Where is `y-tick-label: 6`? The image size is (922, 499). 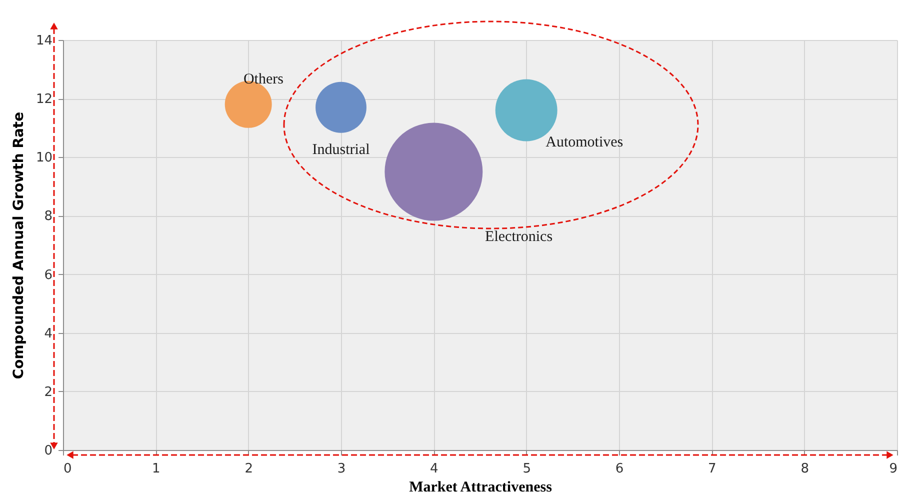
y-tick-label: 6 is located at coordinates (48, 275).